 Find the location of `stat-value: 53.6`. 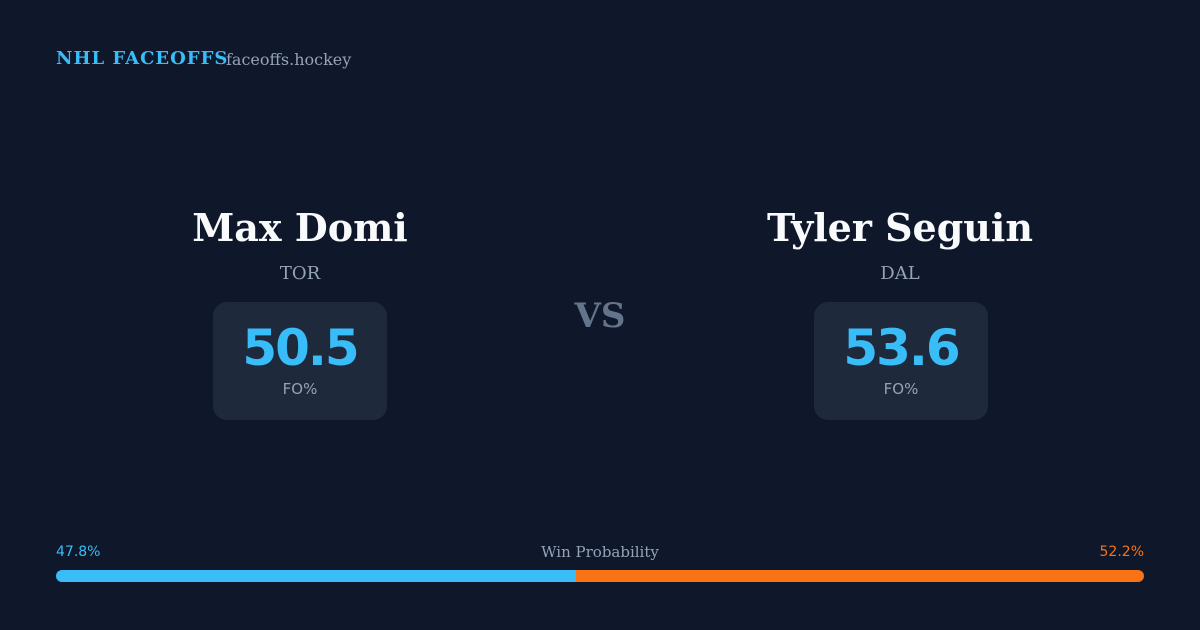

stat-value: 53.6 is located at coordinates (901, 348).